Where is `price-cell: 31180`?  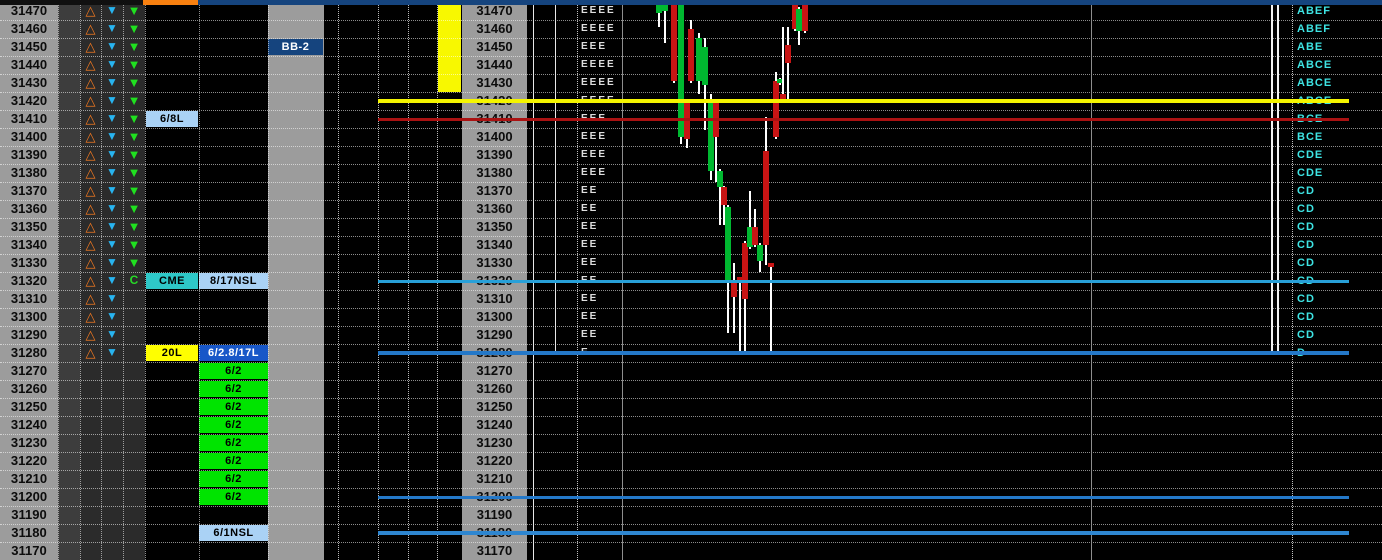
price-cell: 31180 is located at coordinates (29, 532).